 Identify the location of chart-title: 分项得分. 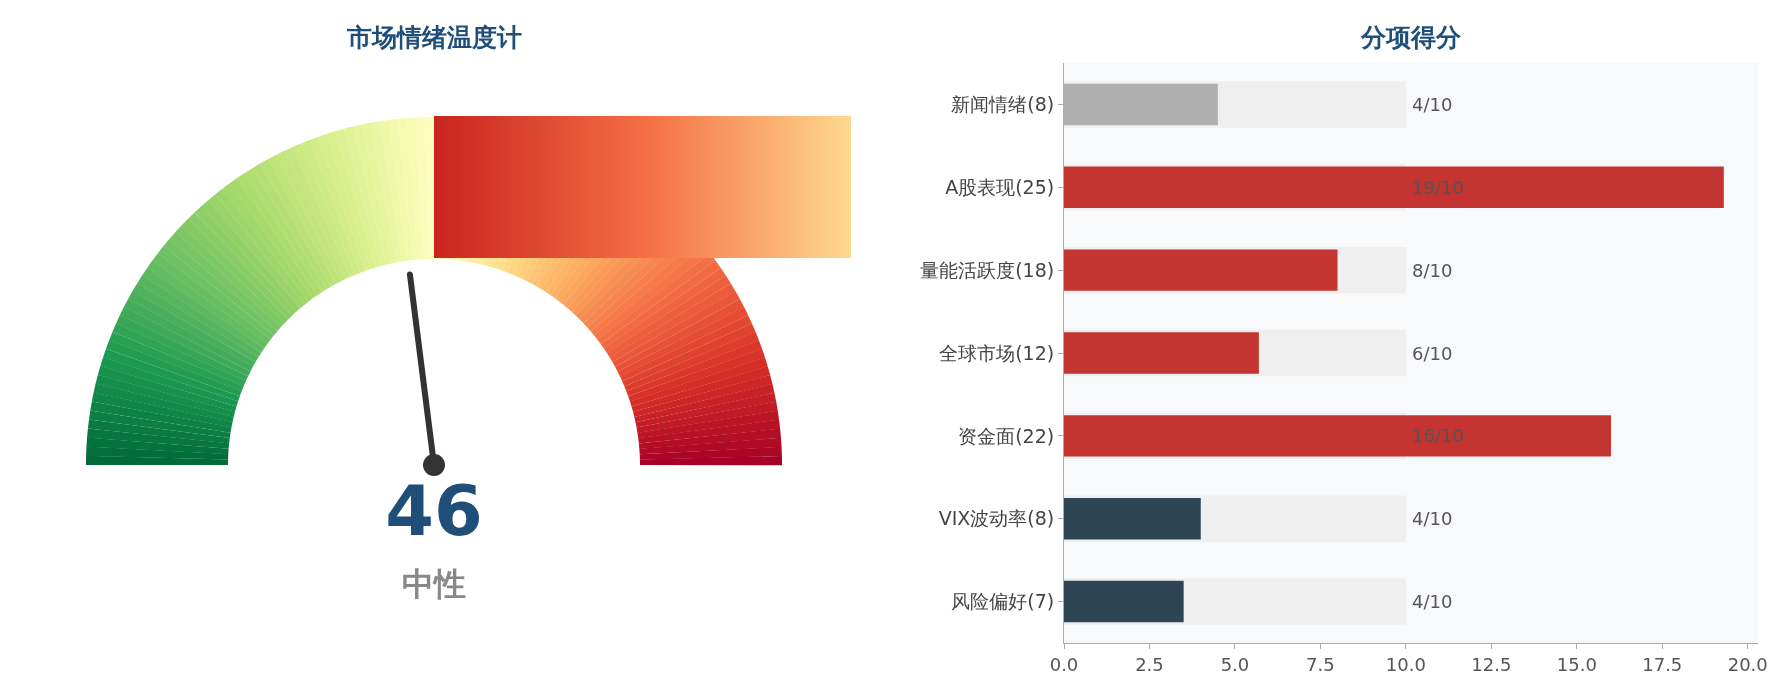
(1411, 37).